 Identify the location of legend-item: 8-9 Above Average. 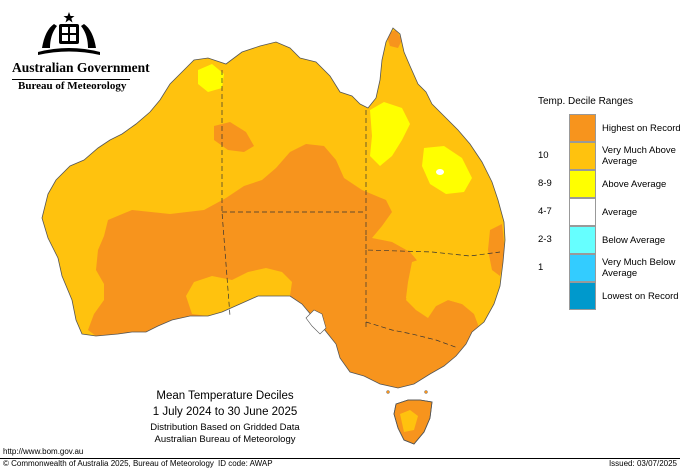
(609, 184).